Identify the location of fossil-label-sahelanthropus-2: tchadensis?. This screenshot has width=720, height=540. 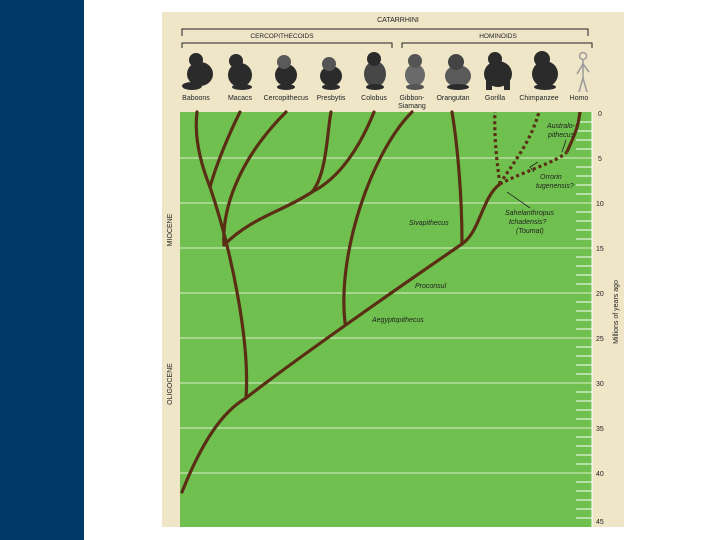
(527, 222).